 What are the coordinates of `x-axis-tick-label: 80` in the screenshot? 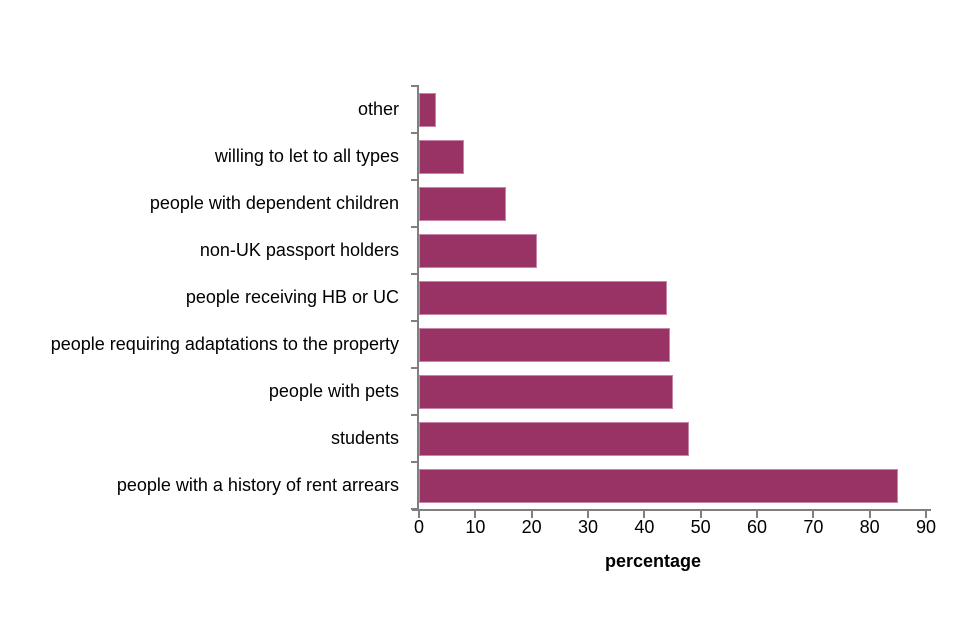 It's located at (869, 527).